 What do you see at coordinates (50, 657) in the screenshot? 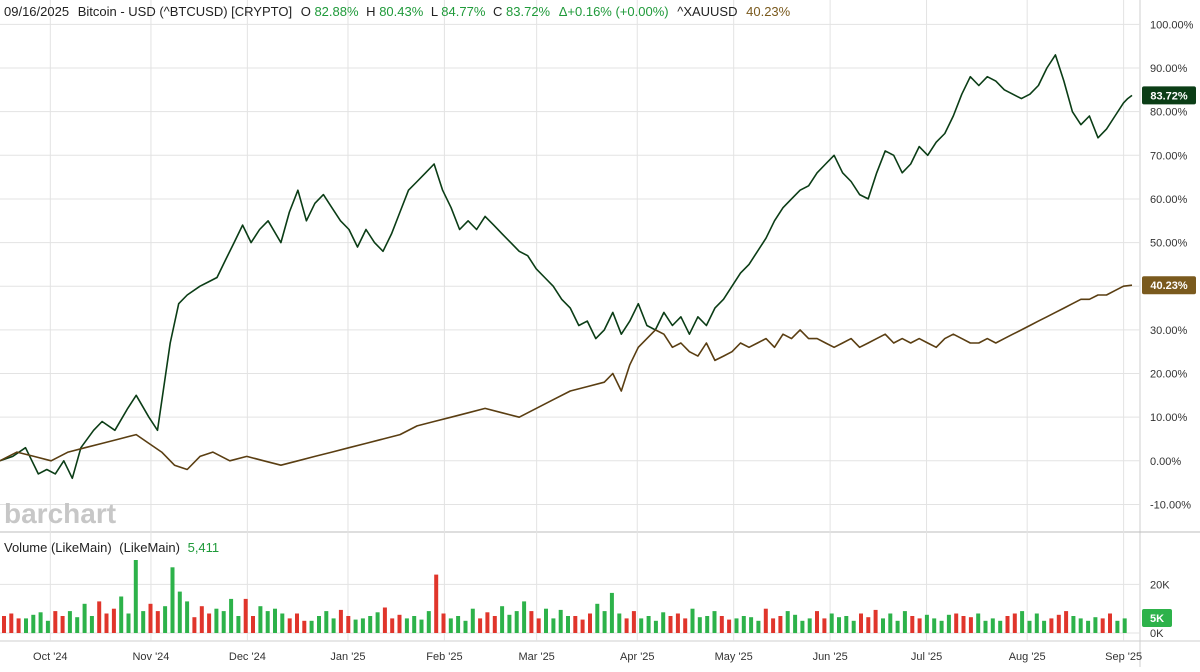
I see `x-tick-label: Oct '24` at bounding box center [50, 657].